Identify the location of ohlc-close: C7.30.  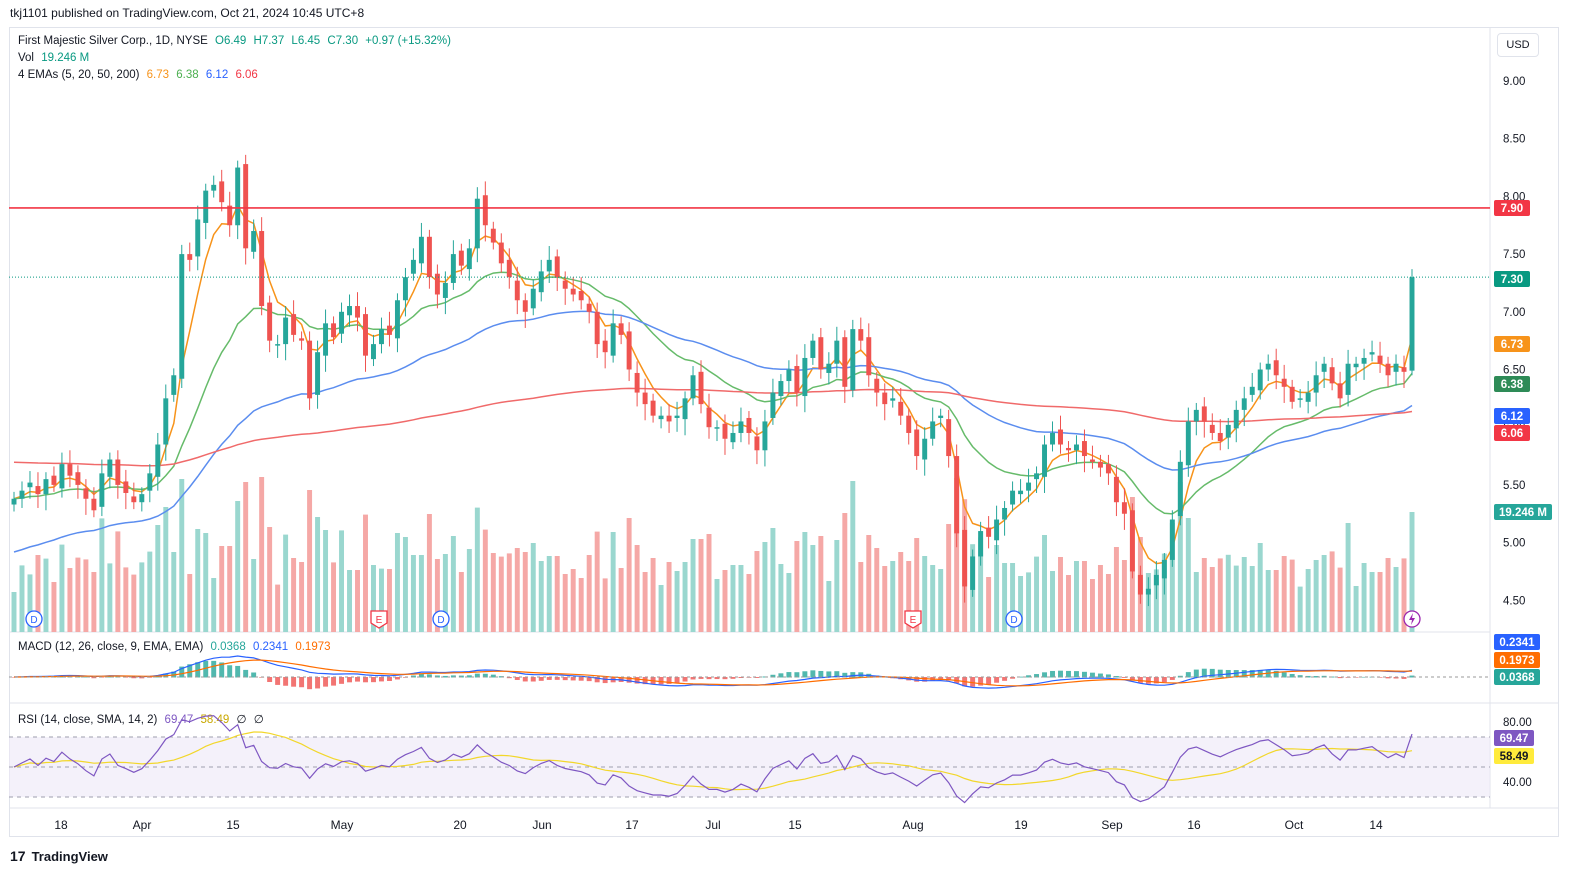
(343, 41).